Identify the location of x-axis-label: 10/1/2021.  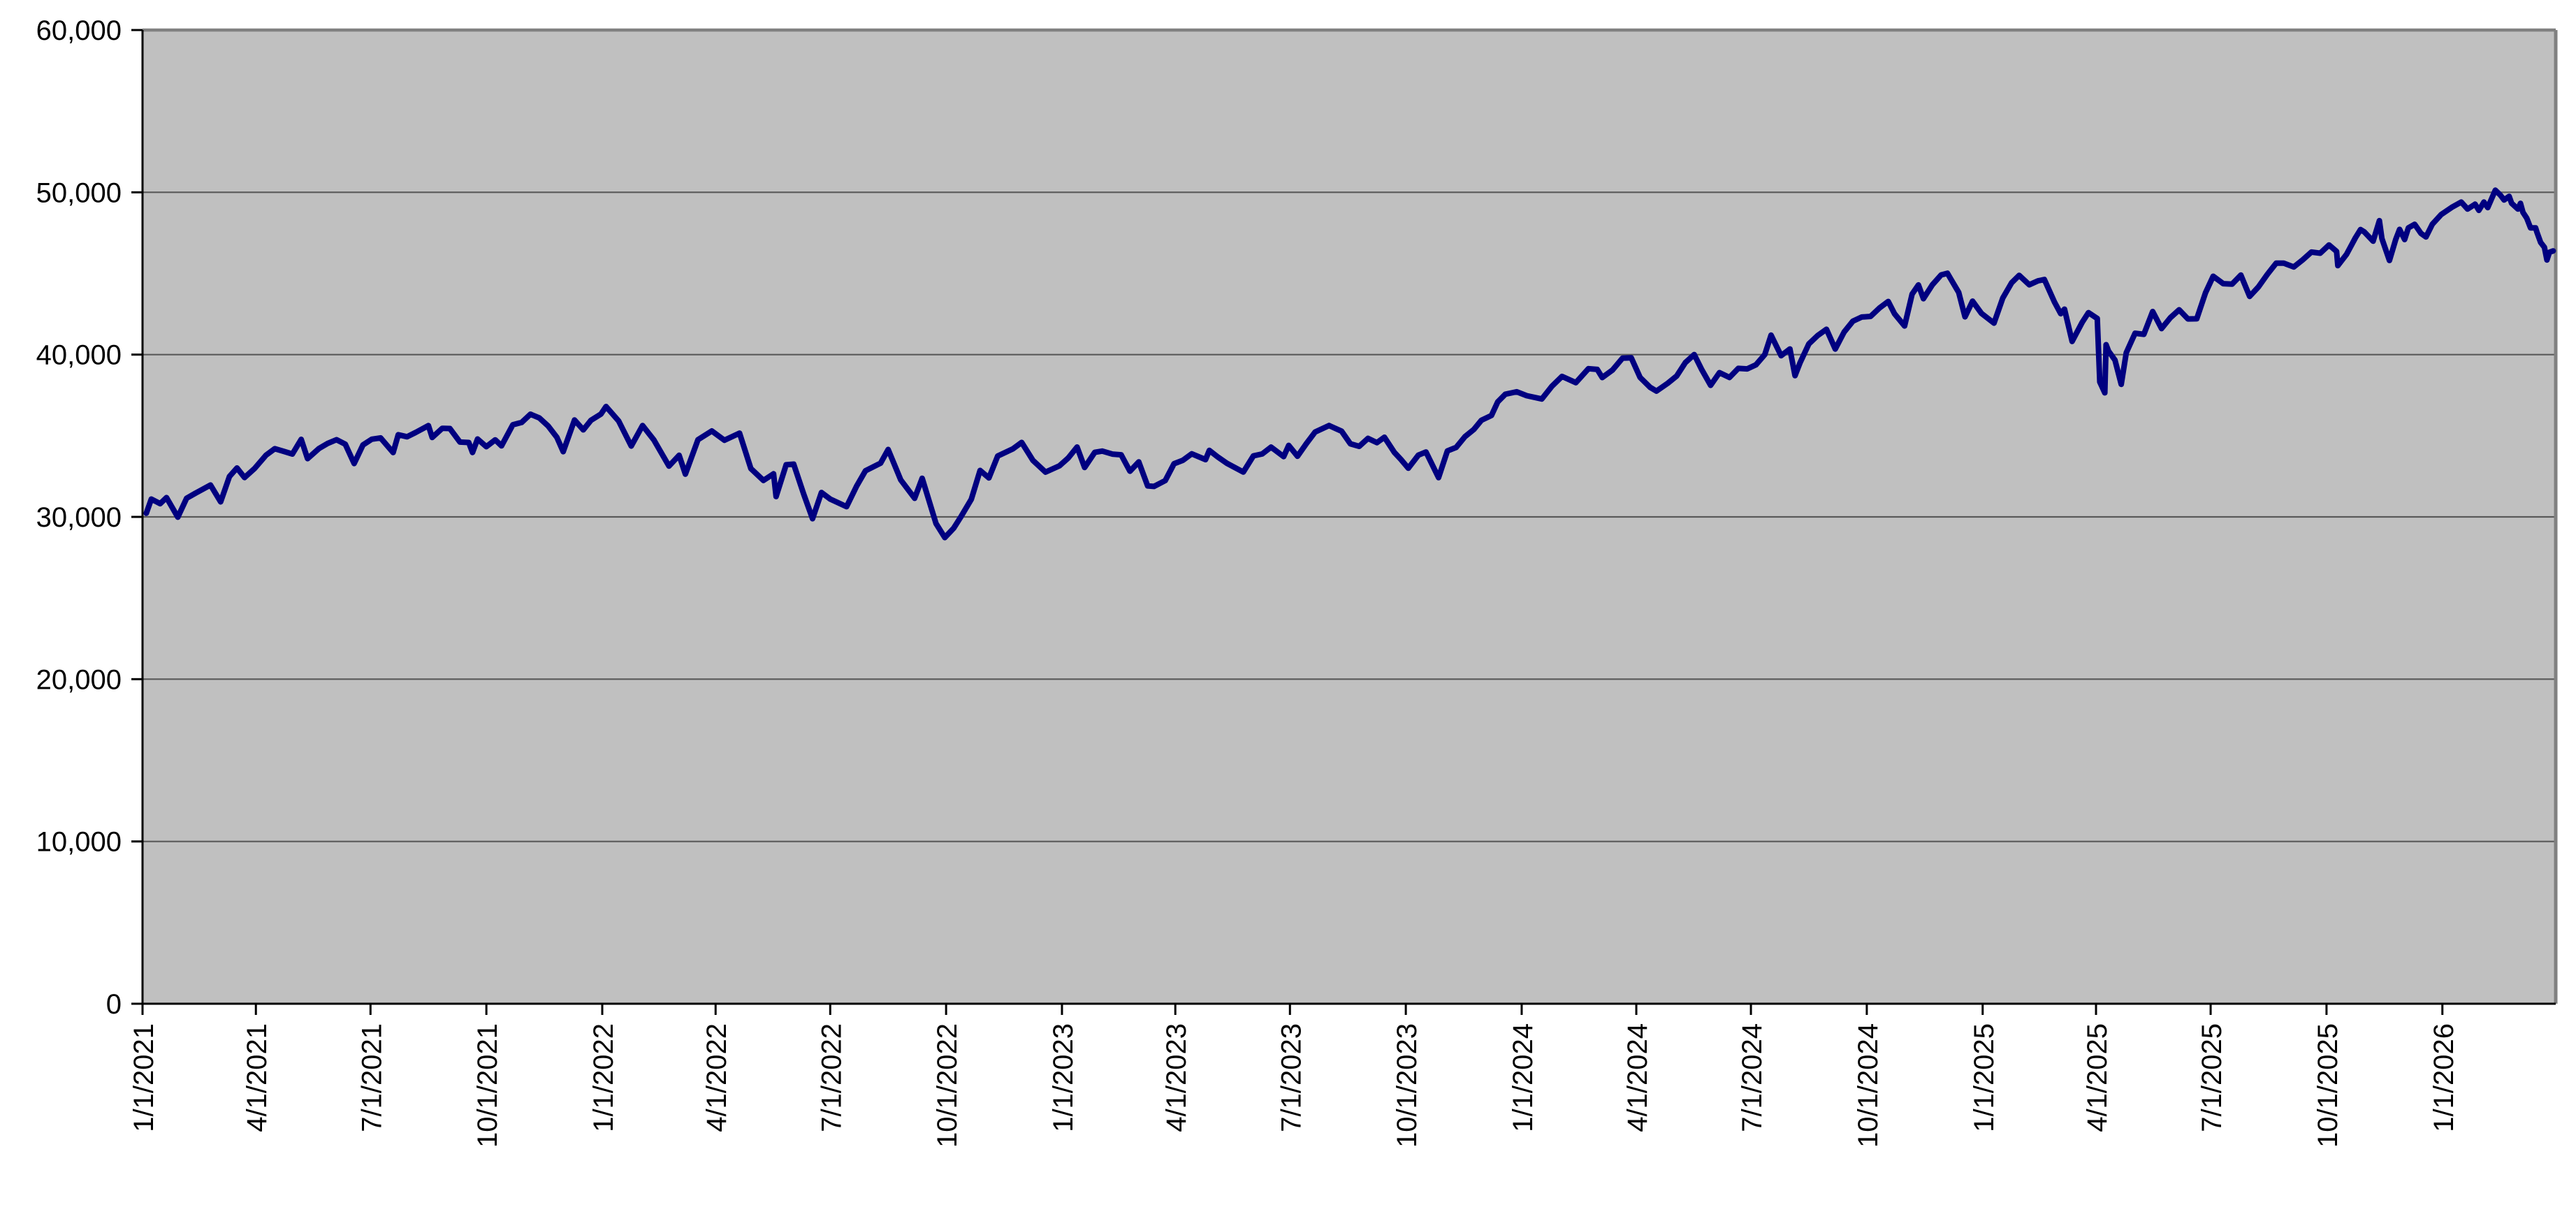
(487, 1085).